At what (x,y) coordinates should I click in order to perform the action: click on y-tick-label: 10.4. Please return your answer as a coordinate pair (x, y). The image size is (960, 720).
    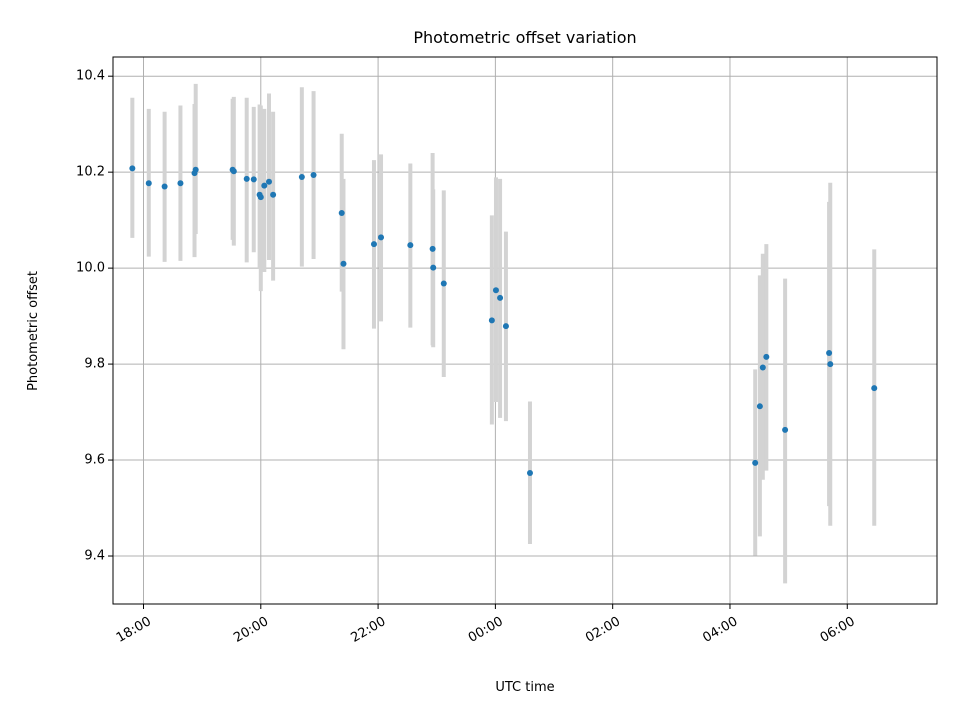
    Looking at the image, I should click on (90, 76).